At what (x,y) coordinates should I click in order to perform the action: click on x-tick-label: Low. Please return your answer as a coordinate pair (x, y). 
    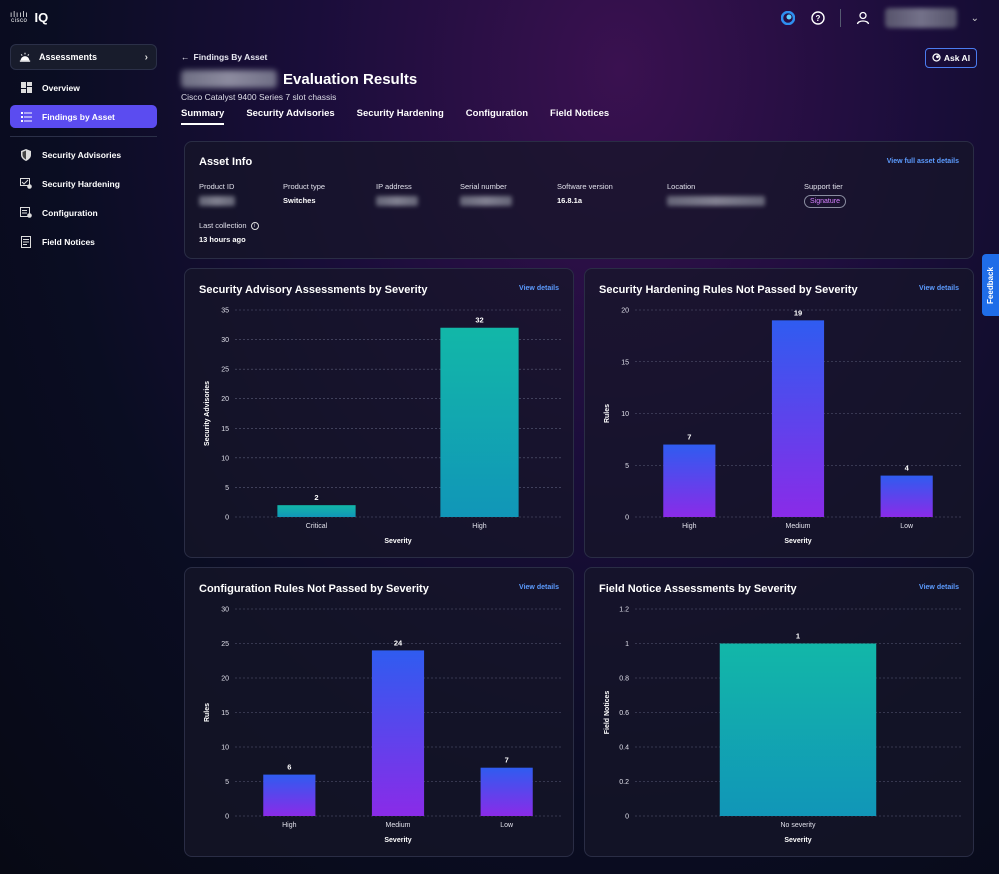
    Looking at the image, I should click on (907, 526).